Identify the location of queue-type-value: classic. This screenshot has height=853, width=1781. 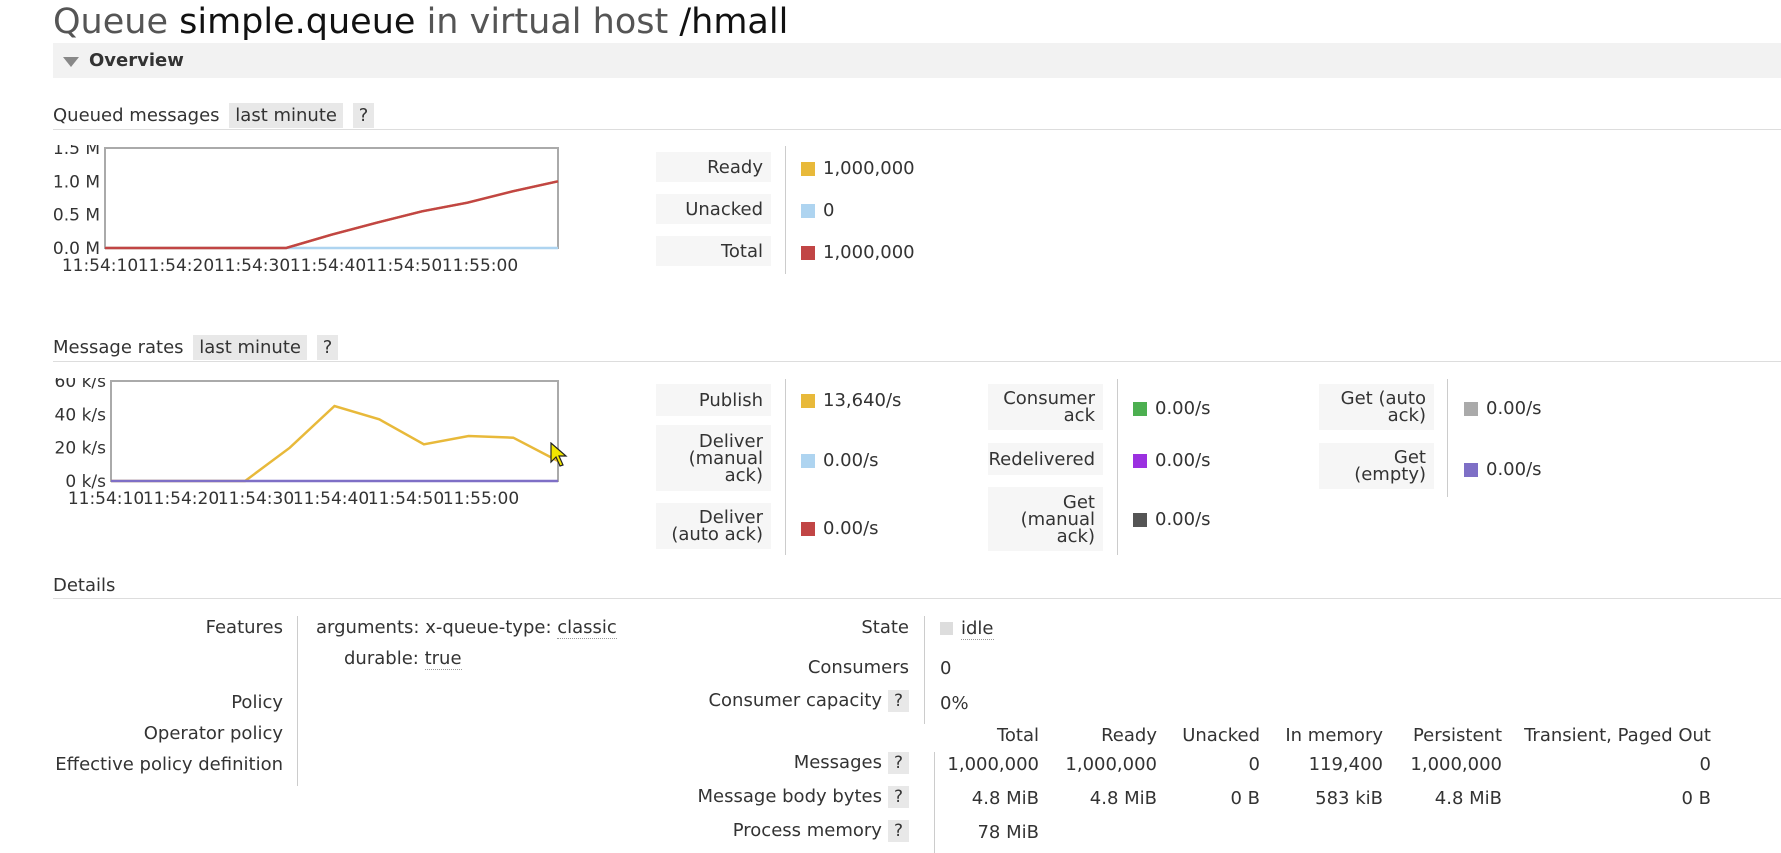
(587, 628).